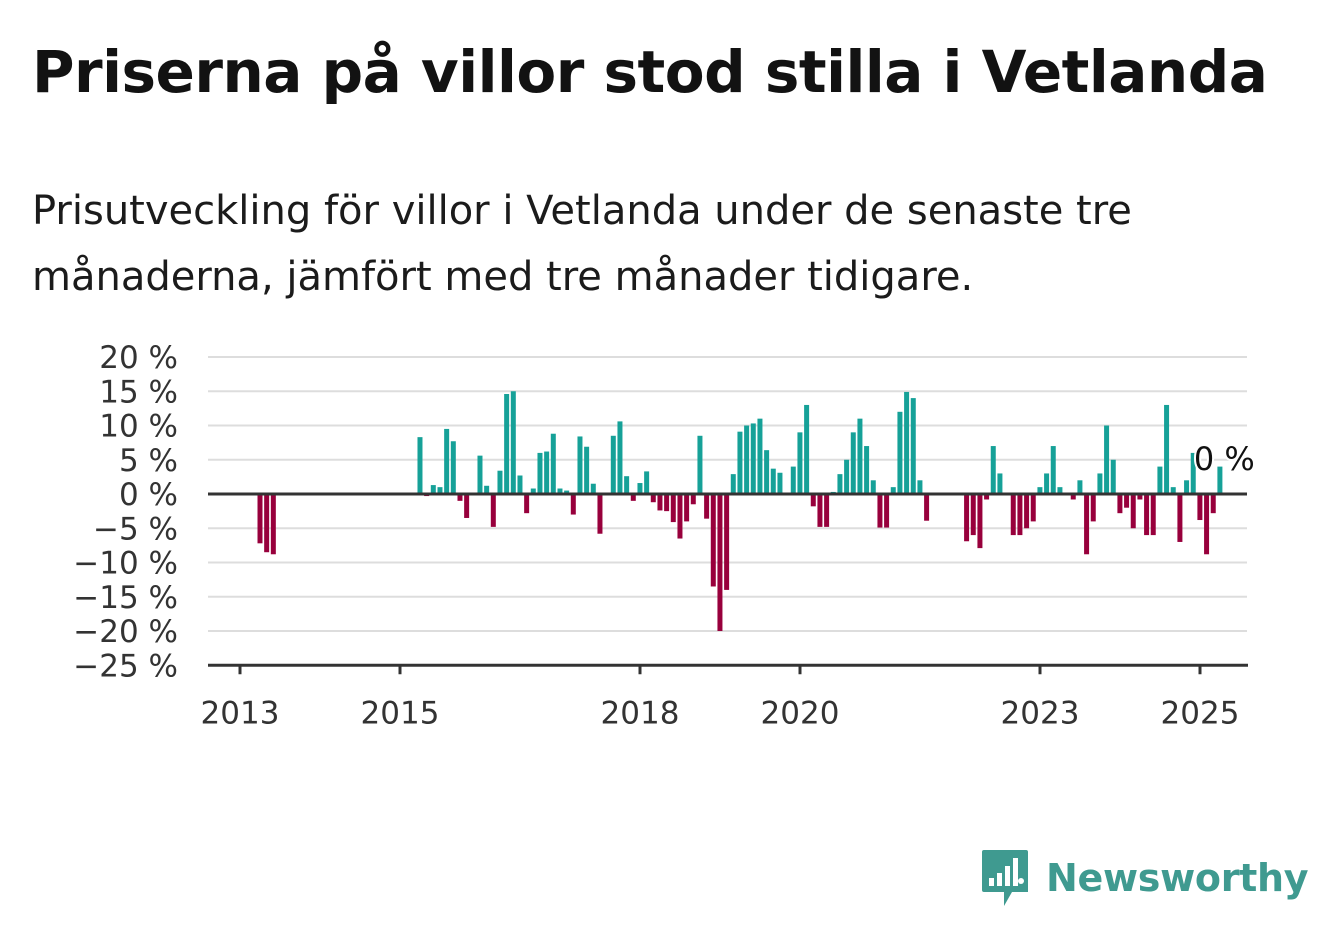 This screenshot has width=1322, height=939. I want to click on x-tick-label: 2013, so click(240, 713).